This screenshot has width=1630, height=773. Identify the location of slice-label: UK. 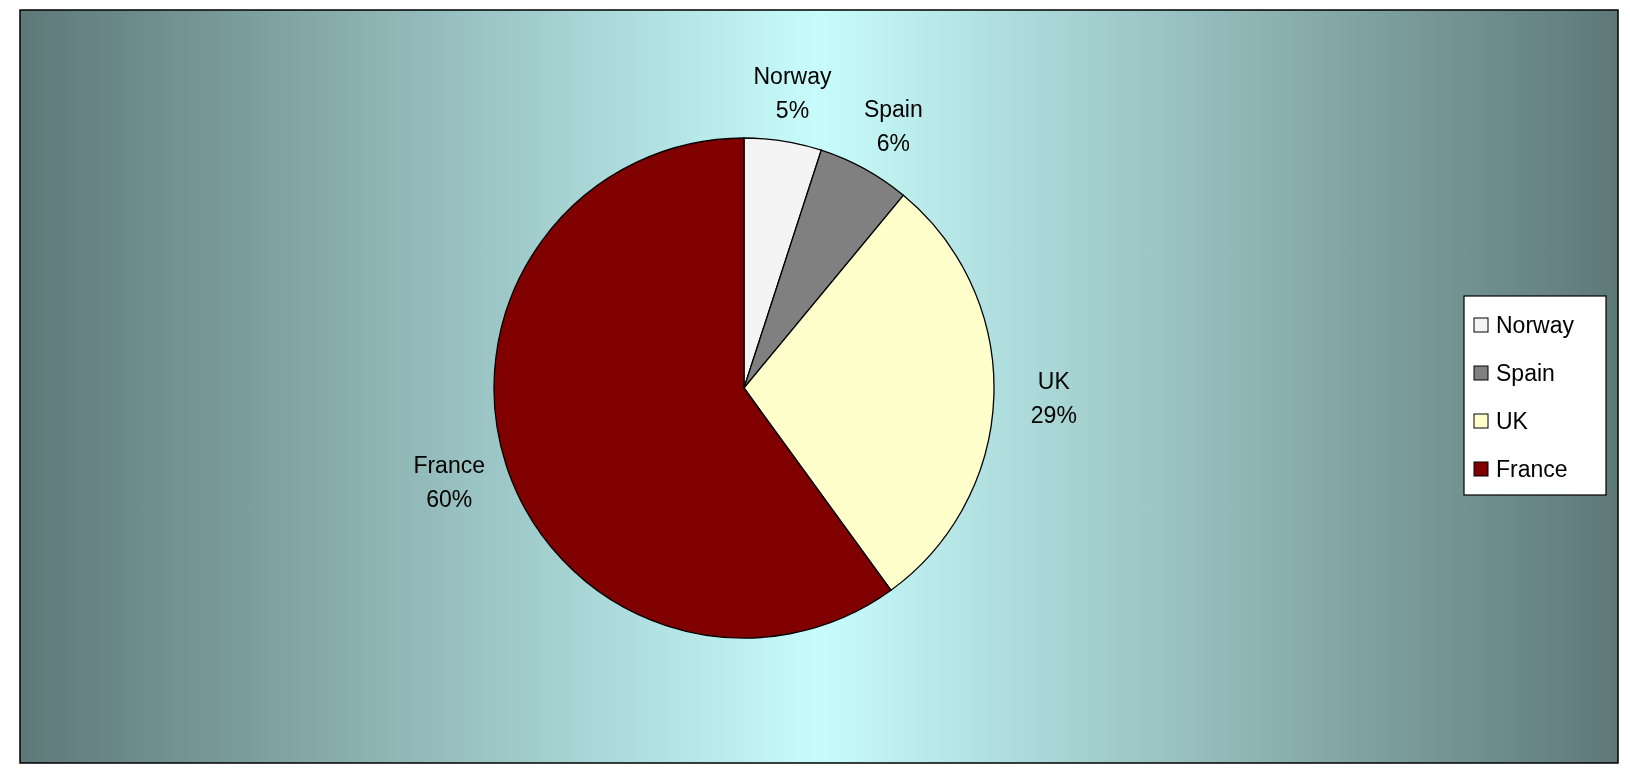
(1054, 381).